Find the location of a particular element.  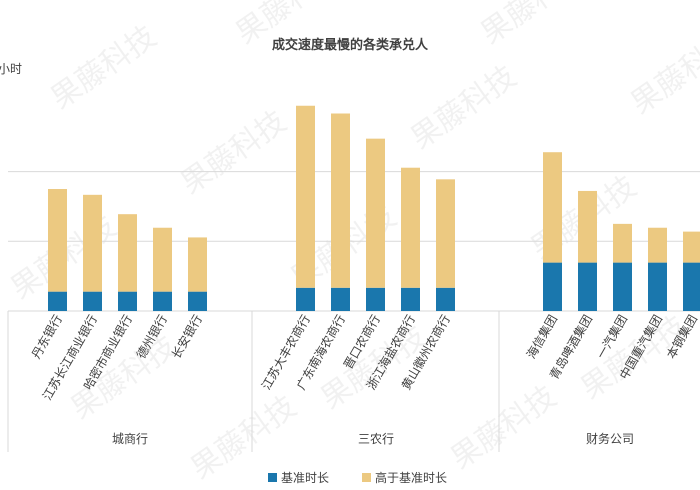

group-label: 财务公司 is located at coordinates (610, 438).